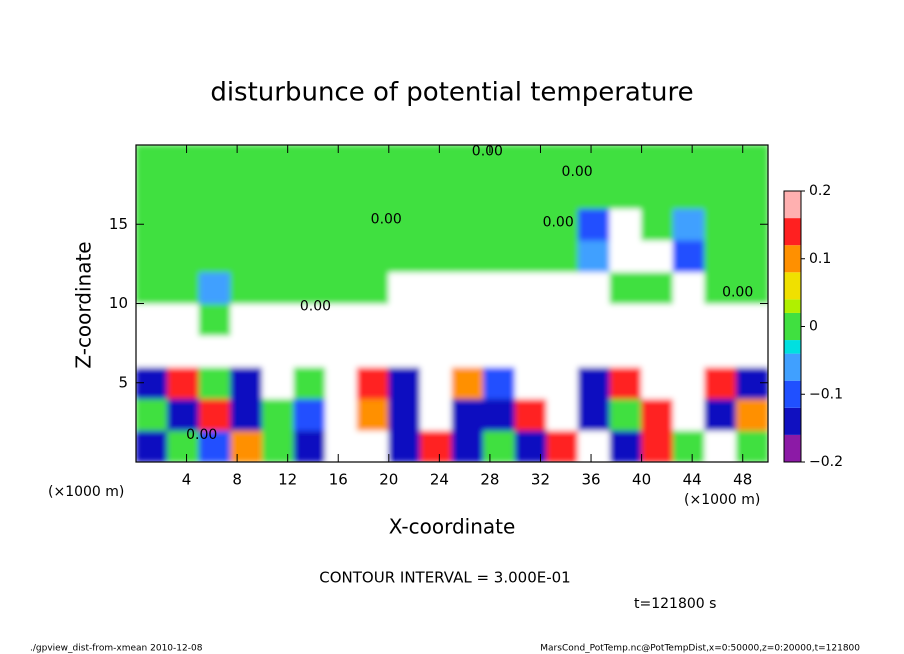  What do you see at coordinates (722, 500) in the screenshot?
I see `x-unit-label: (×1000 m)` at bounding box center [722, 500].